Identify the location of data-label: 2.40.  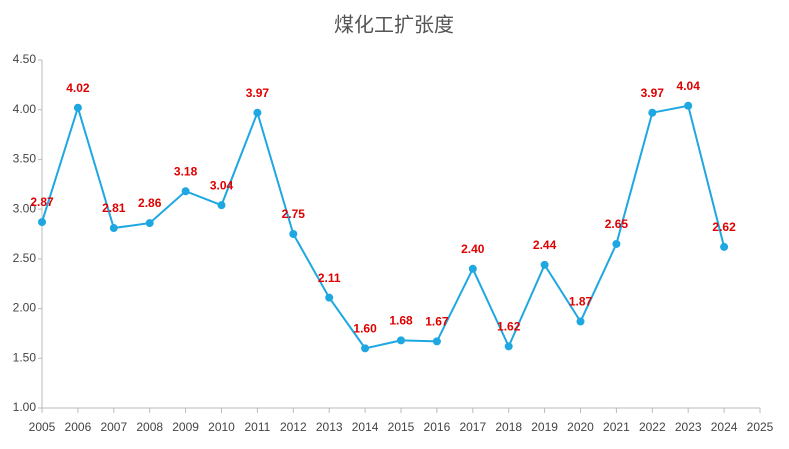
(473, 249).